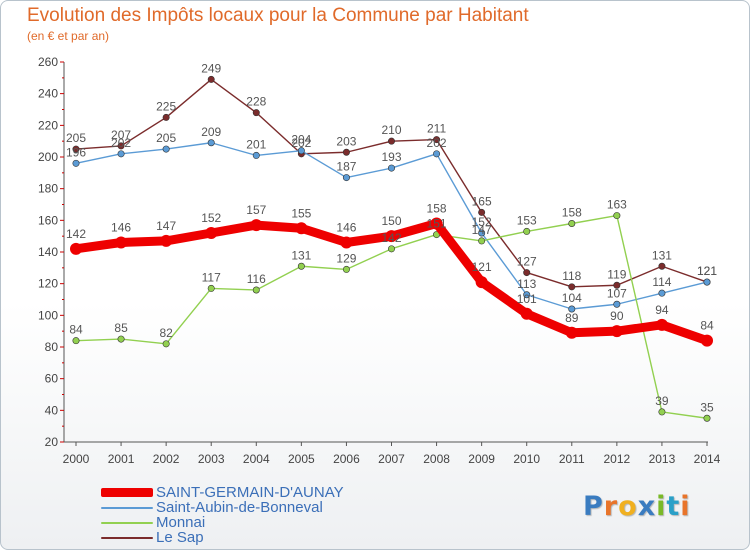  Describe the element at coordinates (436, 459) in the screenshot. I see `x-tick-label: 2008` at that location.